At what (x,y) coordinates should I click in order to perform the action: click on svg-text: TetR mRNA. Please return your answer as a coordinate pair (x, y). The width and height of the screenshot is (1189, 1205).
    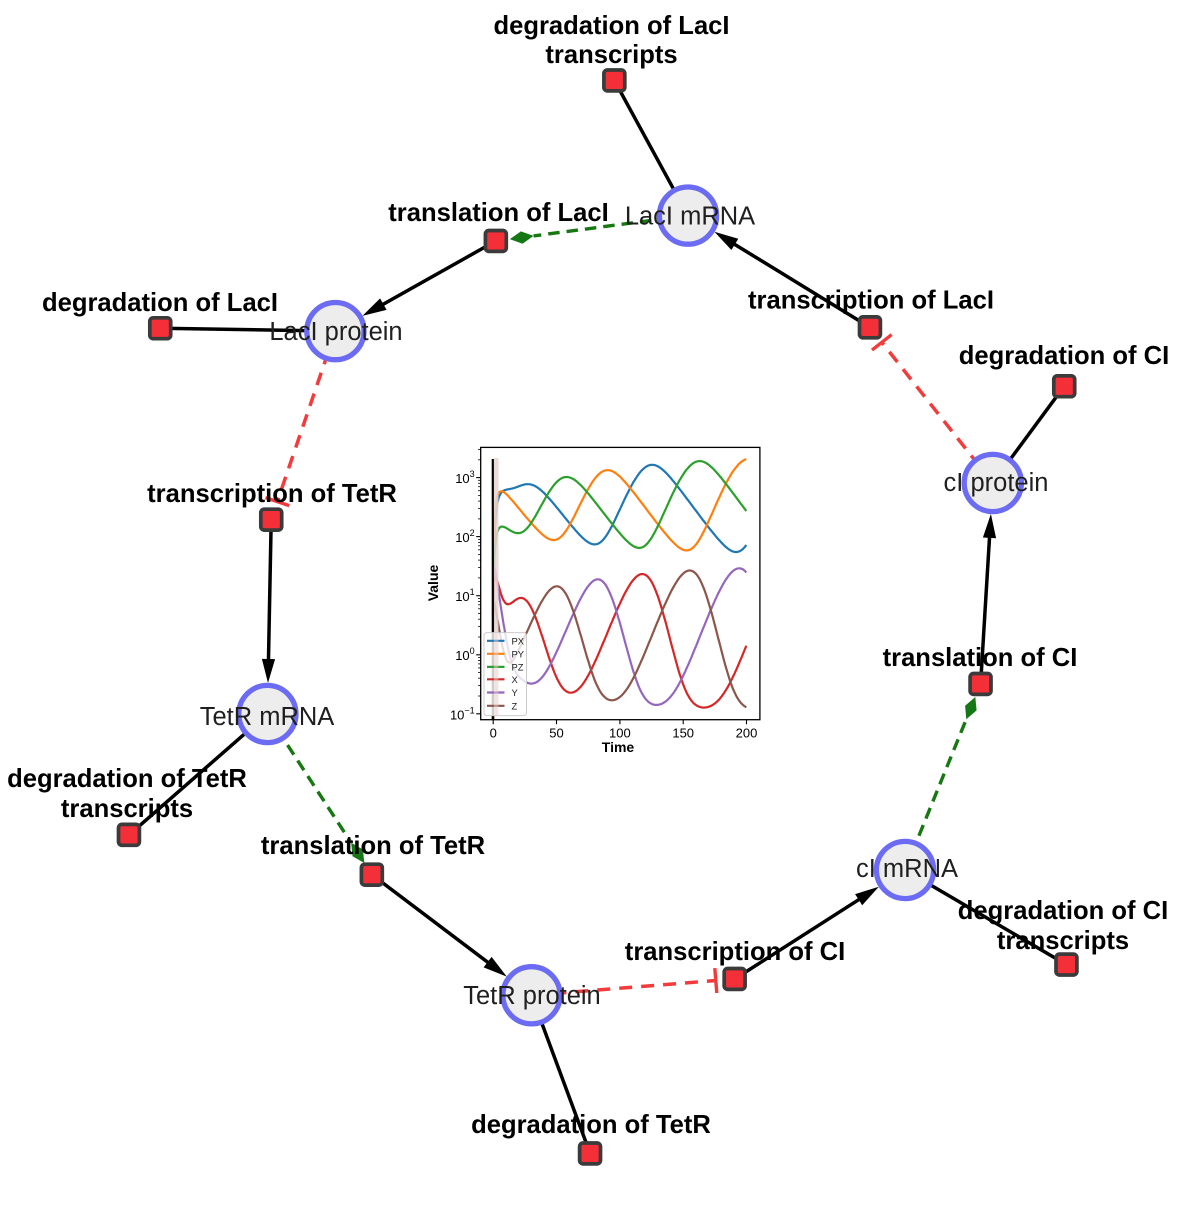
    Looking at the image, I should click on (267, 717).